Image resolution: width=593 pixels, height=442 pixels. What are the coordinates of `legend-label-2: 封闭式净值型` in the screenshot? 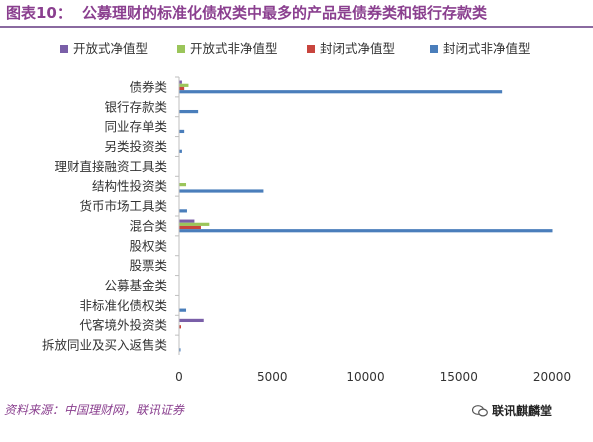 It's located at (358, 48).